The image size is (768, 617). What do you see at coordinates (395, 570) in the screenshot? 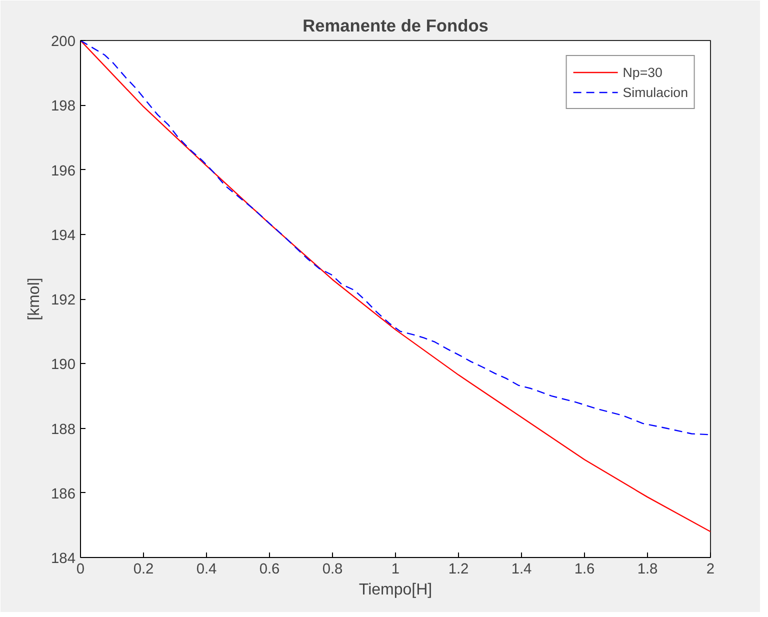
I see `x-tick-label: 1` at bounding box center [395, 570].